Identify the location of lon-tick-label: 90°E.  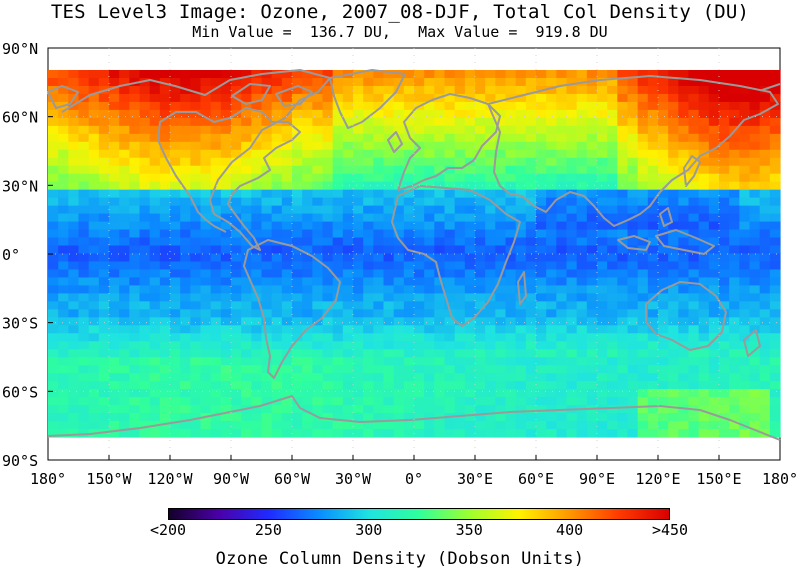
(597, 479).